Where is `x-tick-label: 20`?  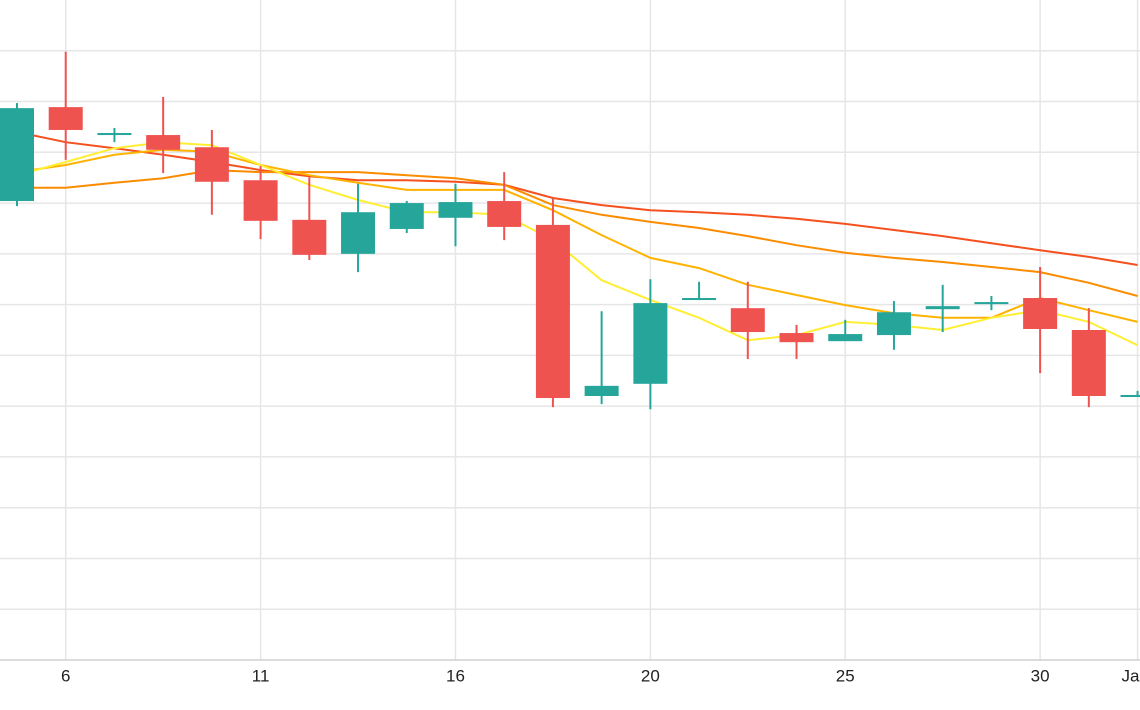
x-tick-label: 20 is located at coordinates (650, 675).